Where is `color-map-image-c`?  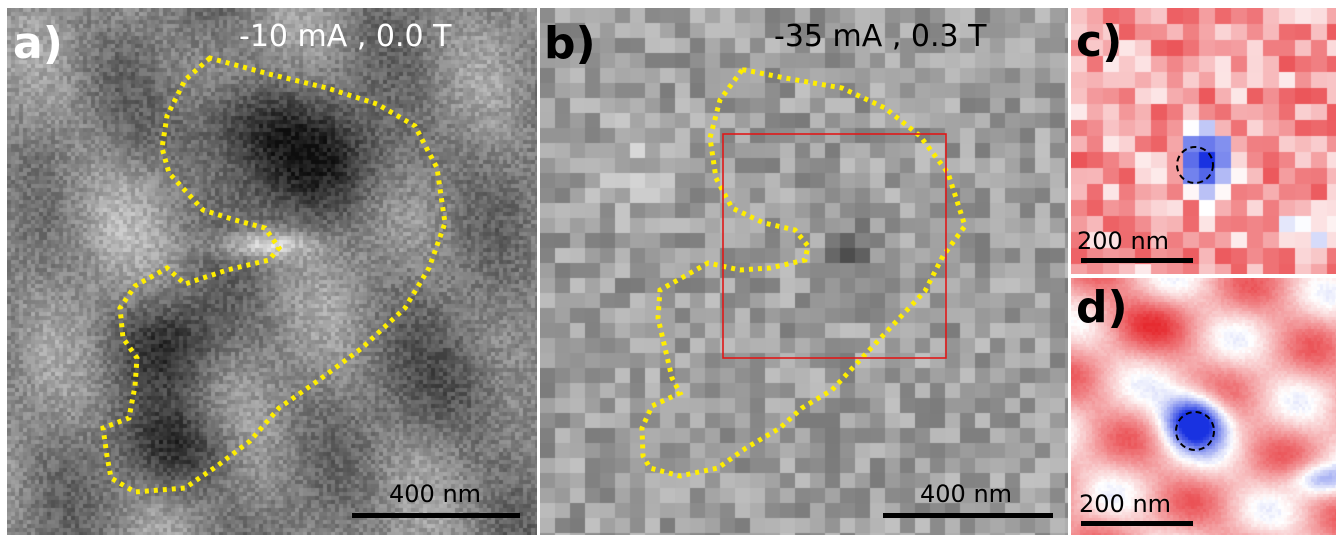
color-map-image-c is located at coordinates (1203, 141).